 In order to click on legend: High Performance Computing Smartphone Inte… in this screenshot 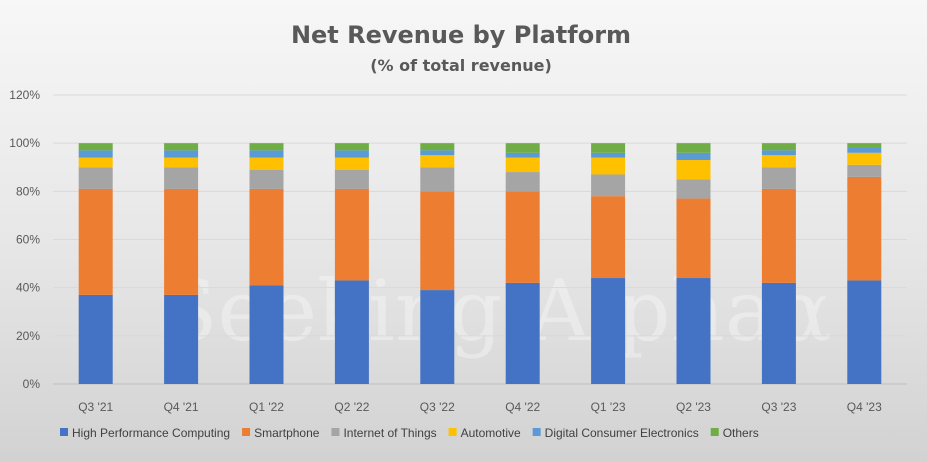, I will do `click(409, 433)`.